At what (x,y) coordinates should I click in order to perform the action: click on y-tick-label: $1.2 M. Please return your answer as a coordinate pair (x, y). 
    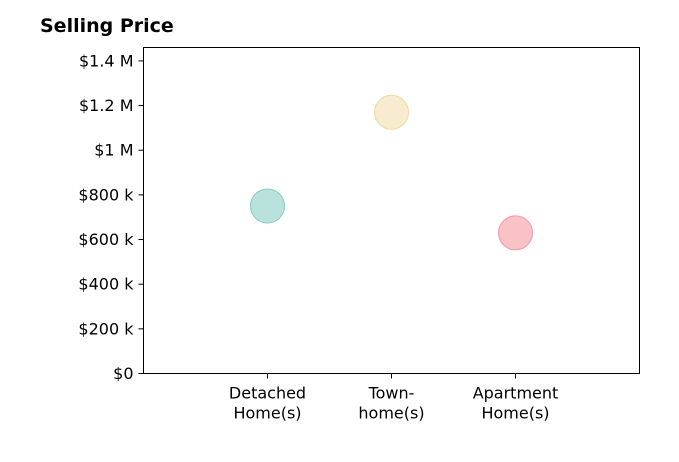
    Looking at the image, I should click on (106, 105).